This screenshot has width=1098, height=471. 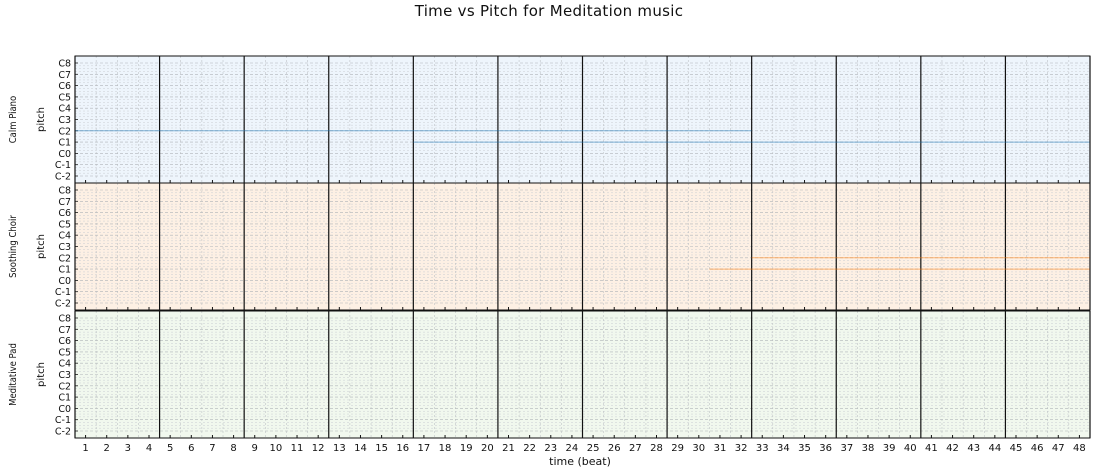 I want to click on x-tick-label: 29, so click(x=677, y=448).